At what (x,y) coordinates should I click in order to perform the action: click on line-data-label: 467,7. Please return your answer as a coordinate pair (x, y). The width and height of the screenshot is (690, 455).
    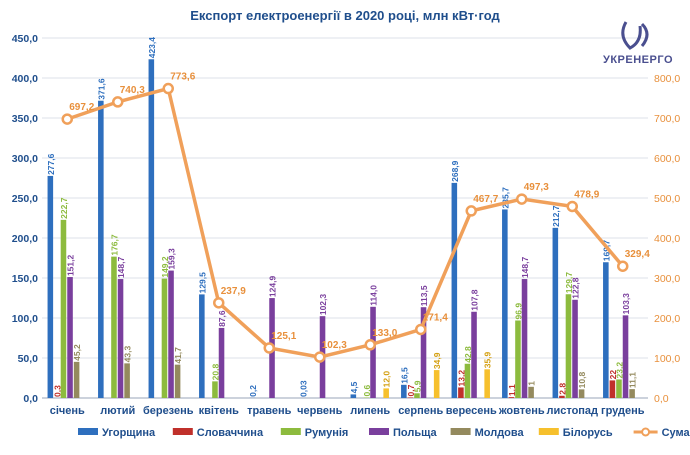
    Looking at the image, I should click on (485, 199).